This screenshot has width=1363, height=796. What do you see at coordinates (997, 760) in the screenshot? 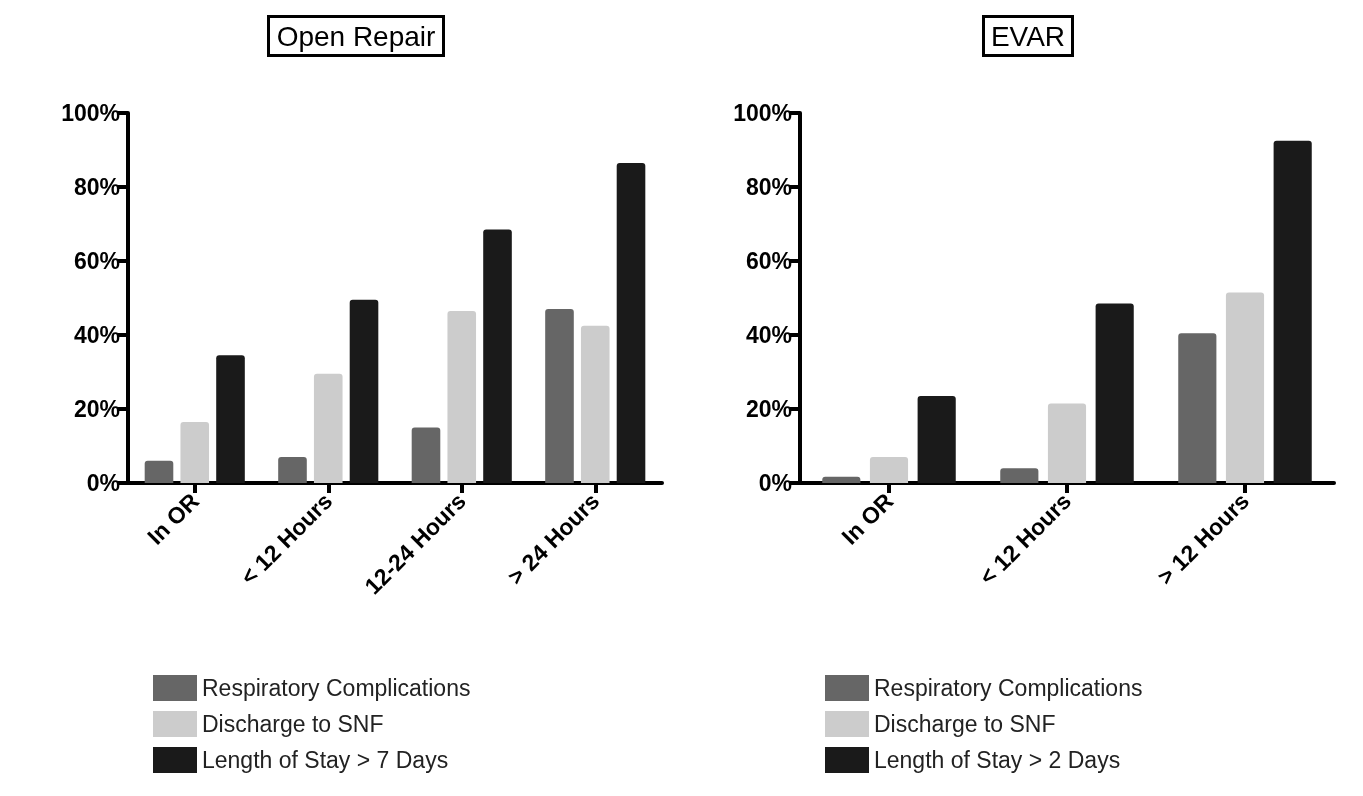
I see `legend-label: Length of Stay > 2 Days` at bounding box center [997, 760].